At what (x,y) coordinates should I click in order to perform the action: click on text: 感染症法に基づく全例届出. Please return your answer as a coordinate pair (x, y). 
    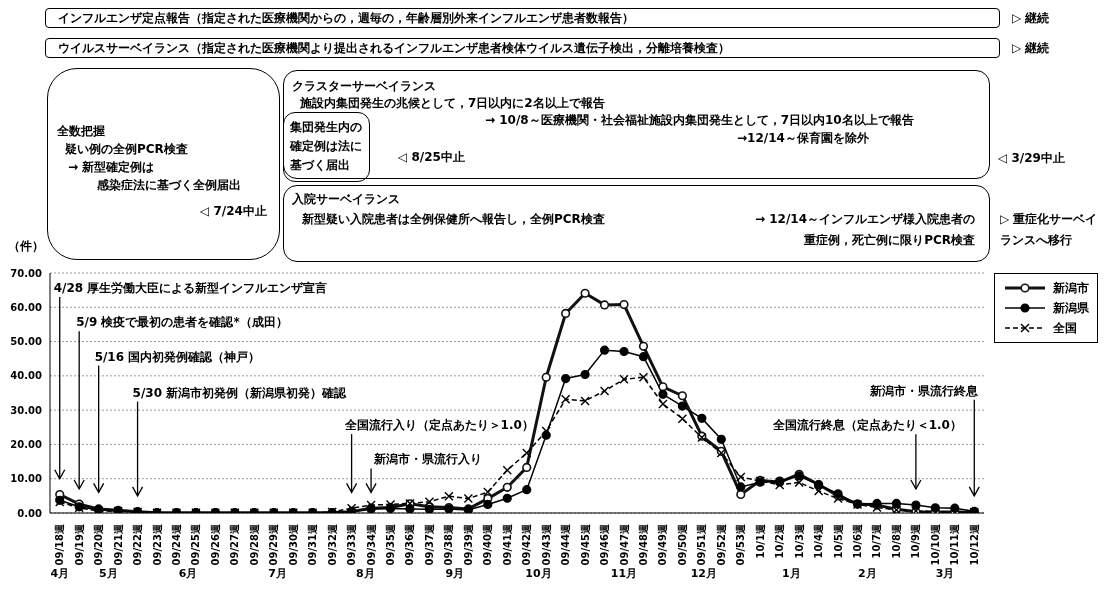
    Looking at the image, I should click on (169, 185).